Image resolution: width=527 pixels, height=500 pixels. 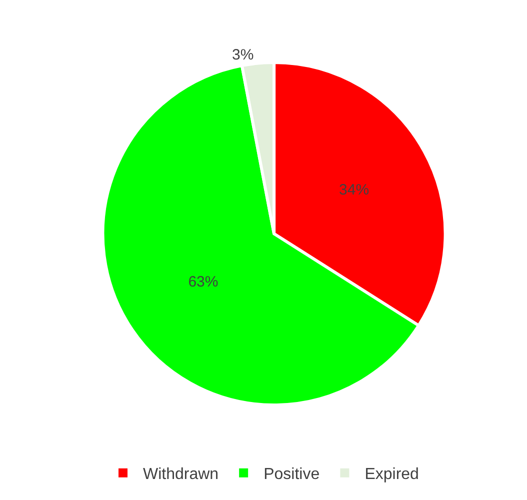 I want to click on data-label: 34%, so click(x=354, y=189).